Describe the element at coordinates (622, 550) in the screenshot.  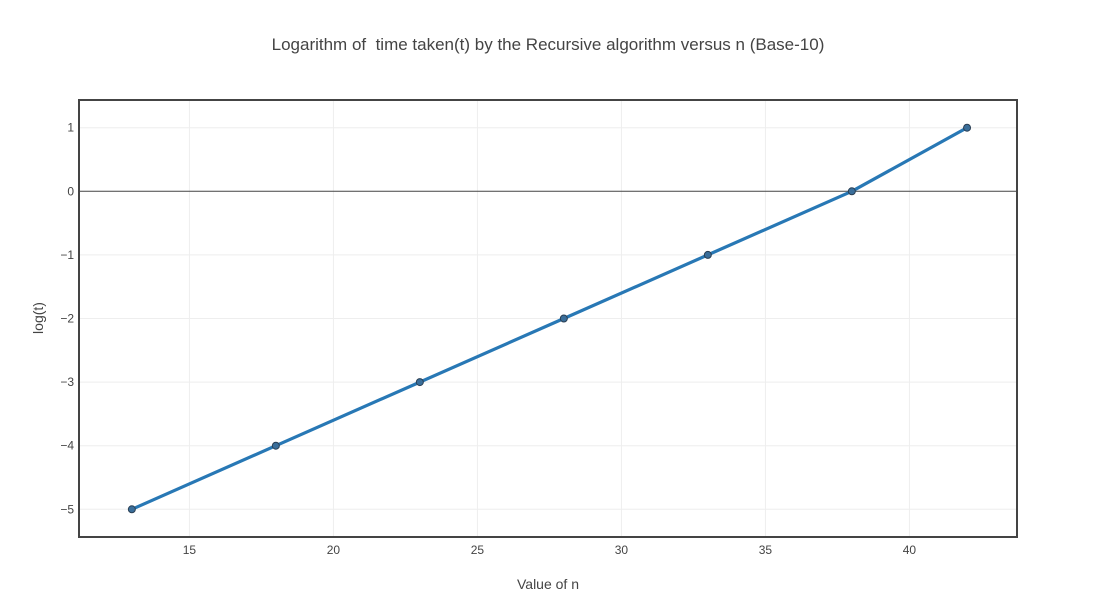
I see `x-tick-label-3: 30` at that location.